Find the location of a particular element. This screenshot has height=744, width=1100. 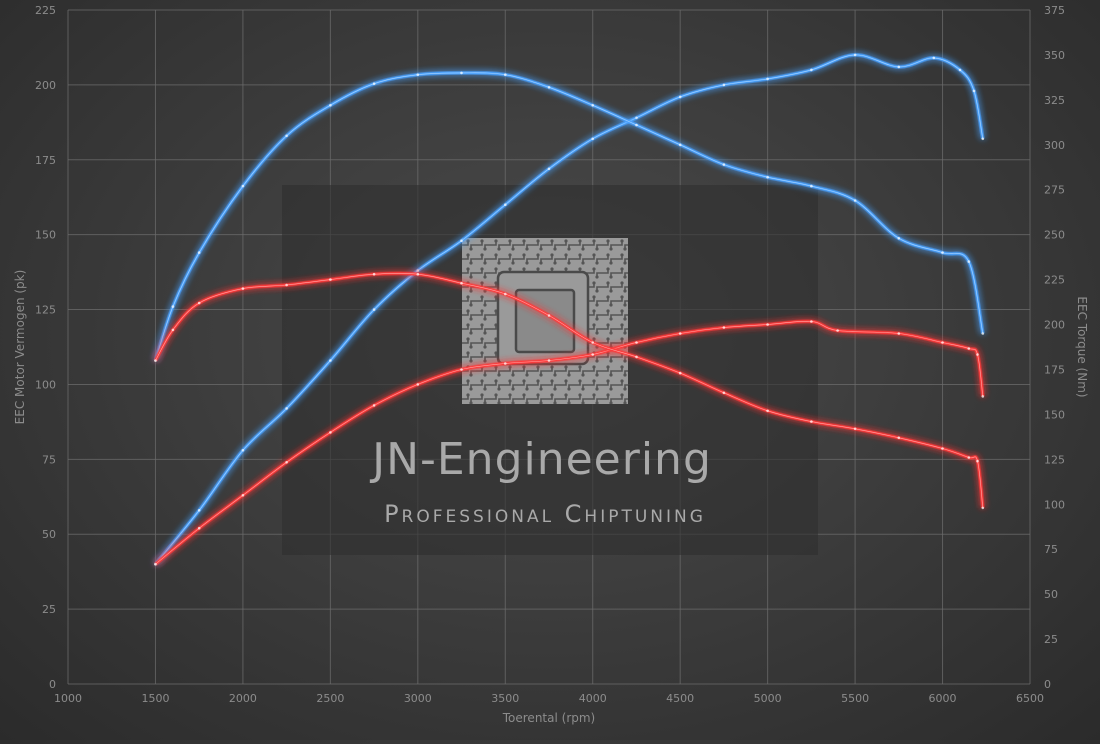

y-left-tick-label: 150 is located at coordinates (45, 235).